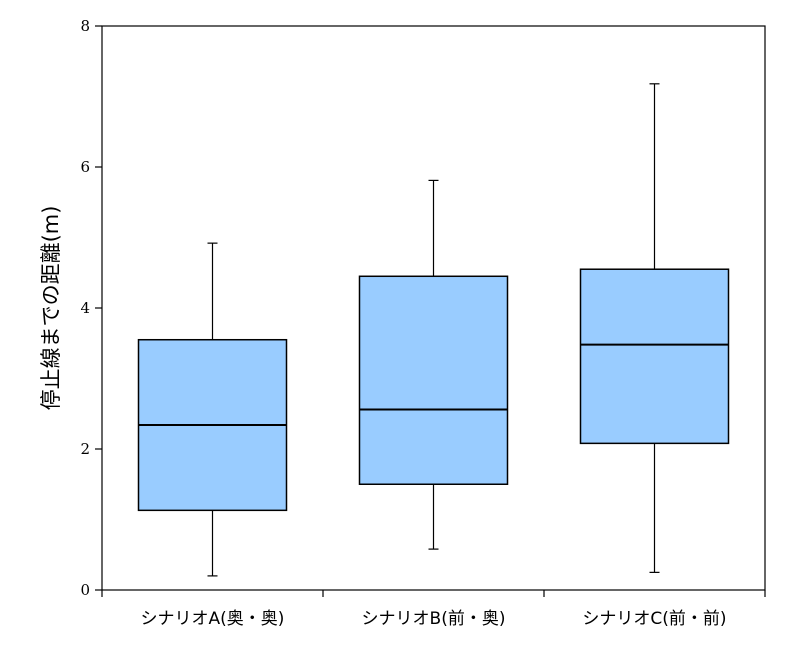 This screenshot has width=800, height=647. I want to click on y-tick-label-0: 0, so click(85, 590).